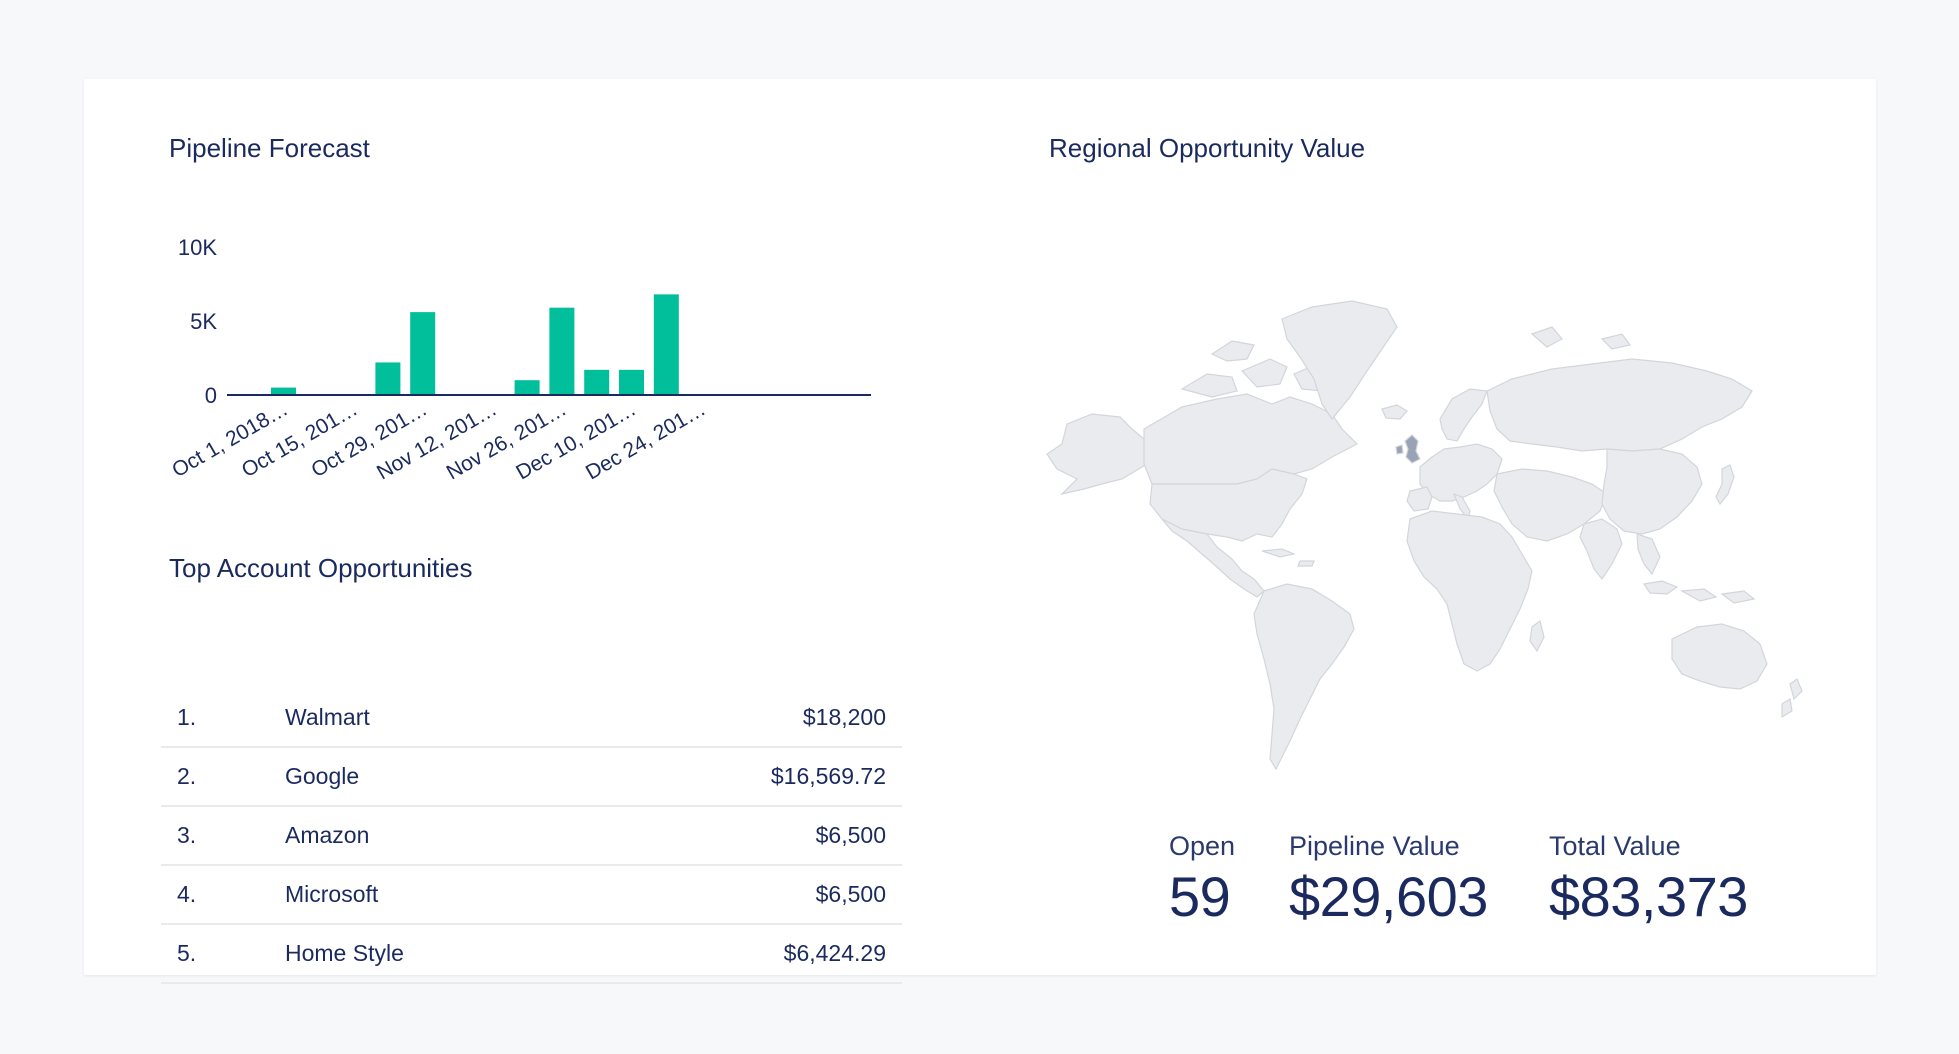 The width and height of the screenshot is (1959, 1054). What do you see at coordinates (187, 835) in the screenshot?
I see `row-rank: 3.` at bounding box center [187, 835].